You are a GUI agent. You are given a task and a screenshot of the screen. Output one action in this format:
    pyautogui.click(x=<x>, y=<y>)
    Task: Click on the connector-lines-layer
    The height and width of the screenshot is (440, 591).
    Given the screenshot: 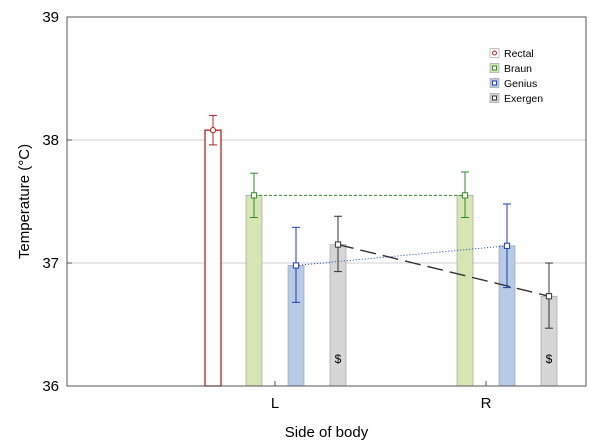 What is the action you would take?
    pyautogui.click(x=402, y=245)
    